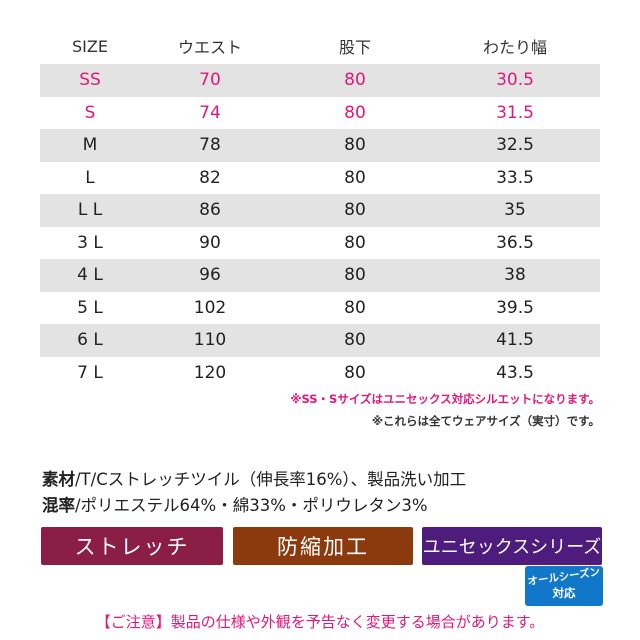 This screenshot has height=640, width=640. I want to click on size-note: ※これらは全てウェアサイズ（実寸）です。, so click(485, 421).